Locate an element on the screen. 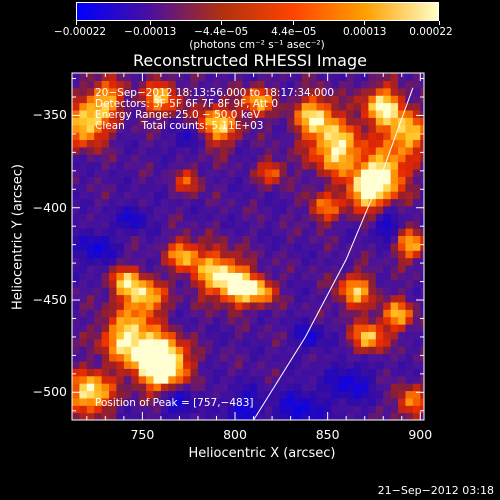 This screenshot has width=500, height=500. x-tick-label: 800 is located at coordinates (235, 434).